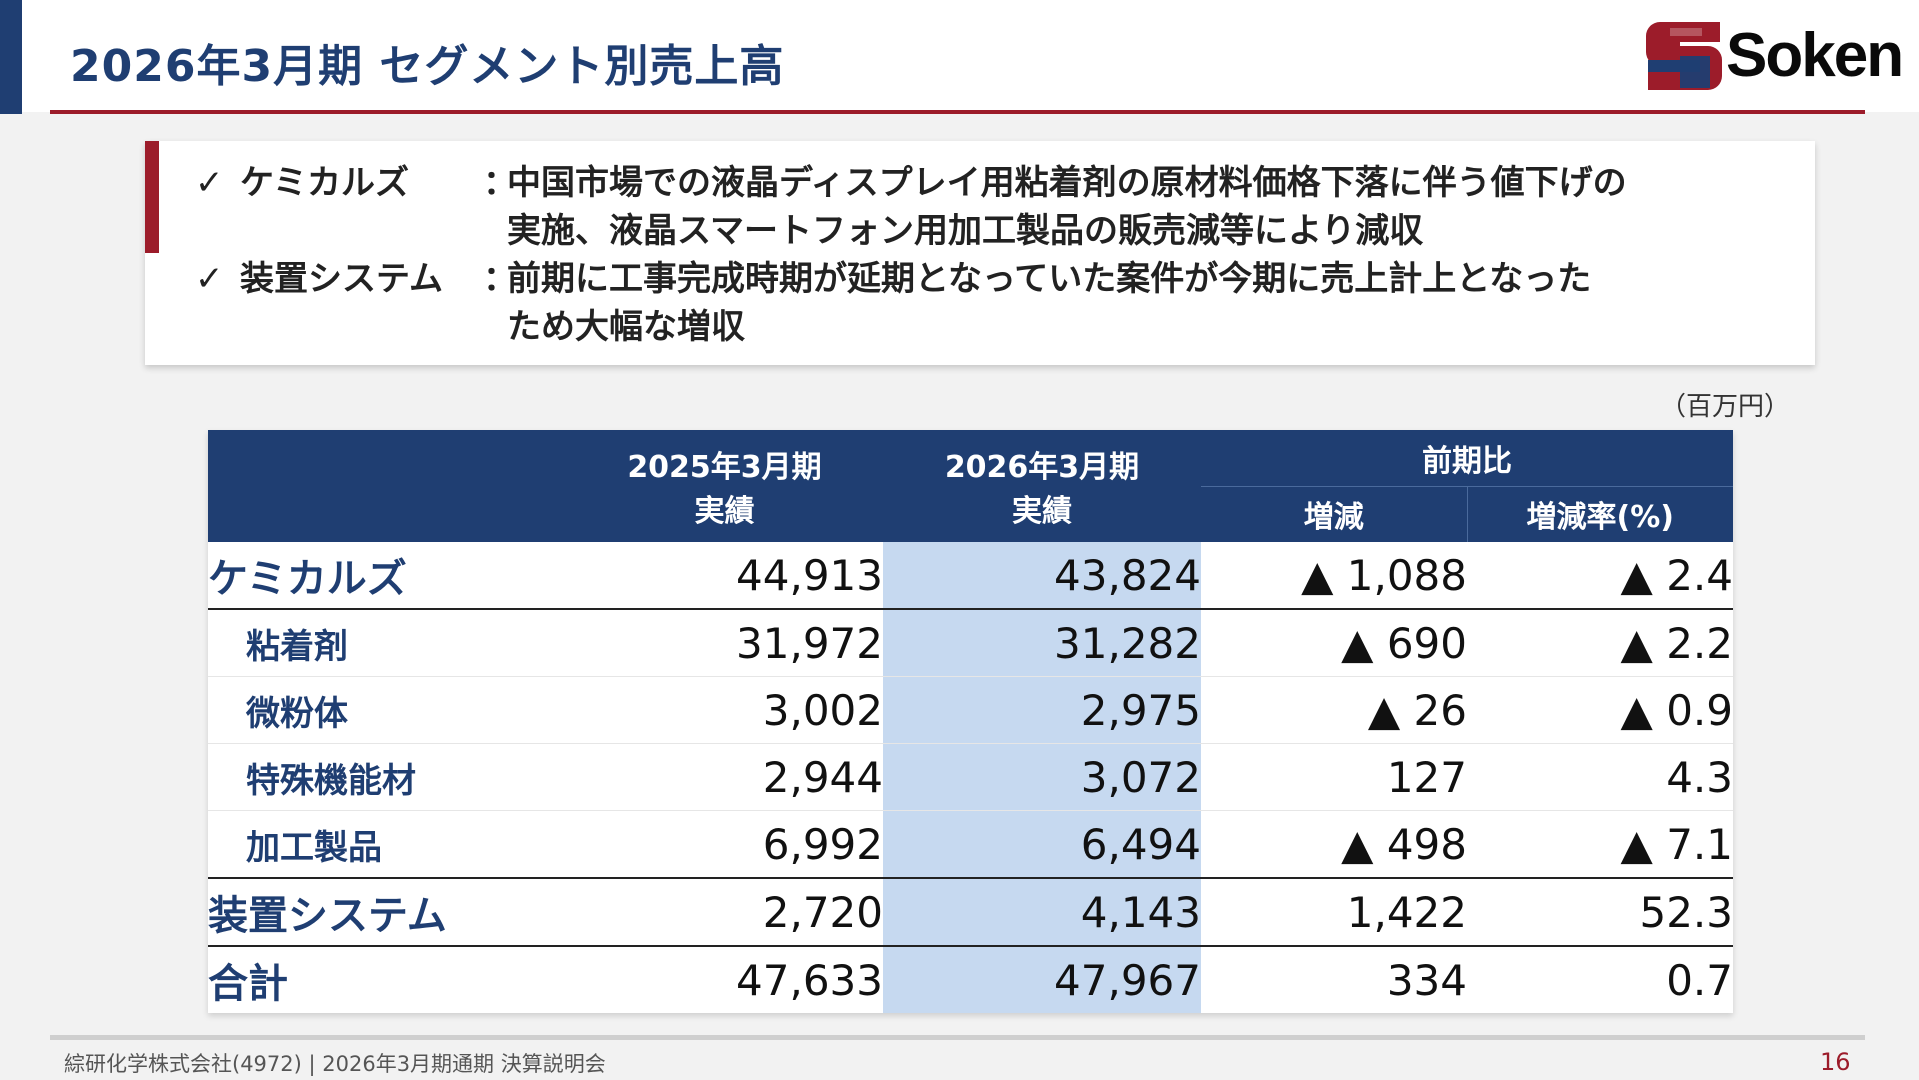  I want to click on table-row: 微粉体 3,002 2,975 ▲ 26 ▲ 0.9, so click(970, 710).